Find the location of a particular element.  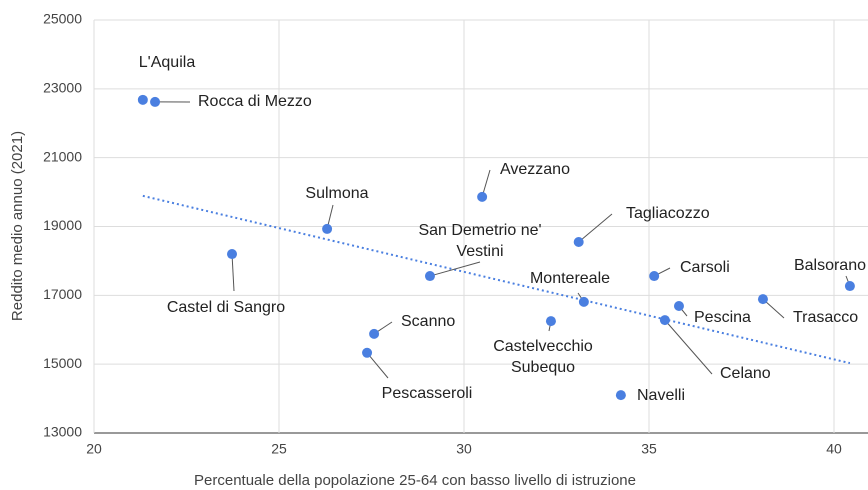

point-label: Trasacco is located at coordinates (825, 317).